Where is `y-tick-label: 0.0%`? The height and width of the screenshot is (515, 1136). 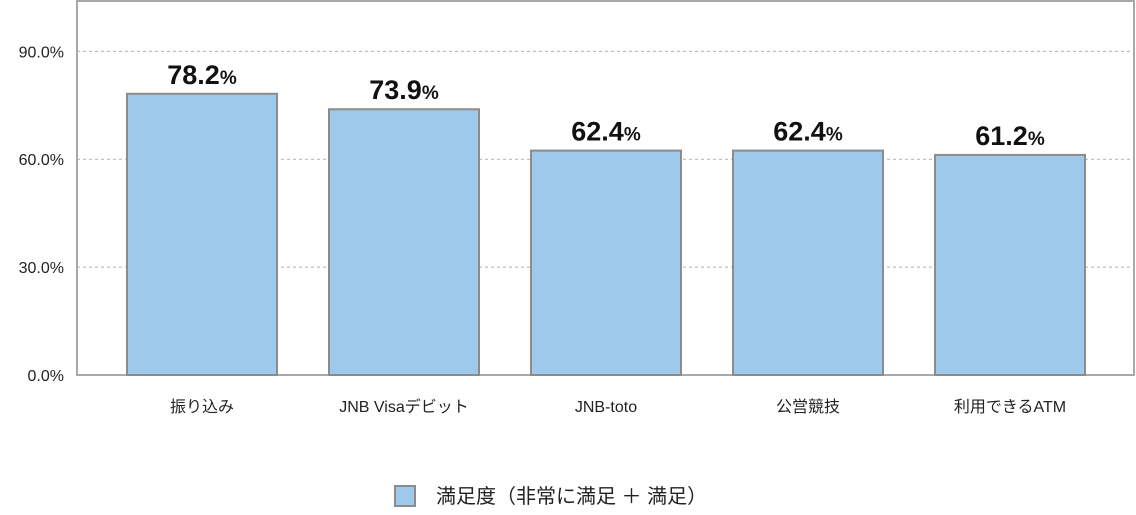 y-tick-label: 0.0% is located at coordinates (46, 376).